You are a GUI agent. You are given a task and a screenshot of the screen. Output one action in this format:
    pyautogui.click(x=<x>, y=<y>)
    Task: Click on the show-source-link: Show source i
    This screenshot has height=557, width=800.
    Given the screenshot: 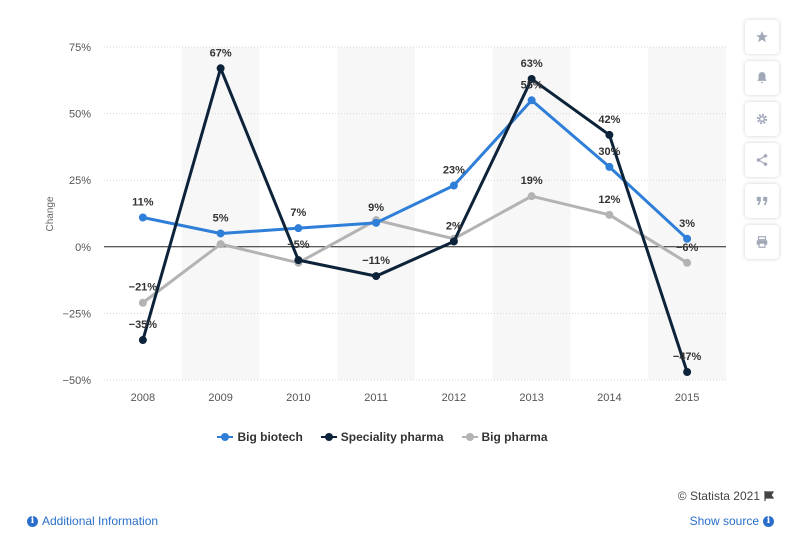 What is the action you would take?
    pyautogui.click(x=732, y=521)
    